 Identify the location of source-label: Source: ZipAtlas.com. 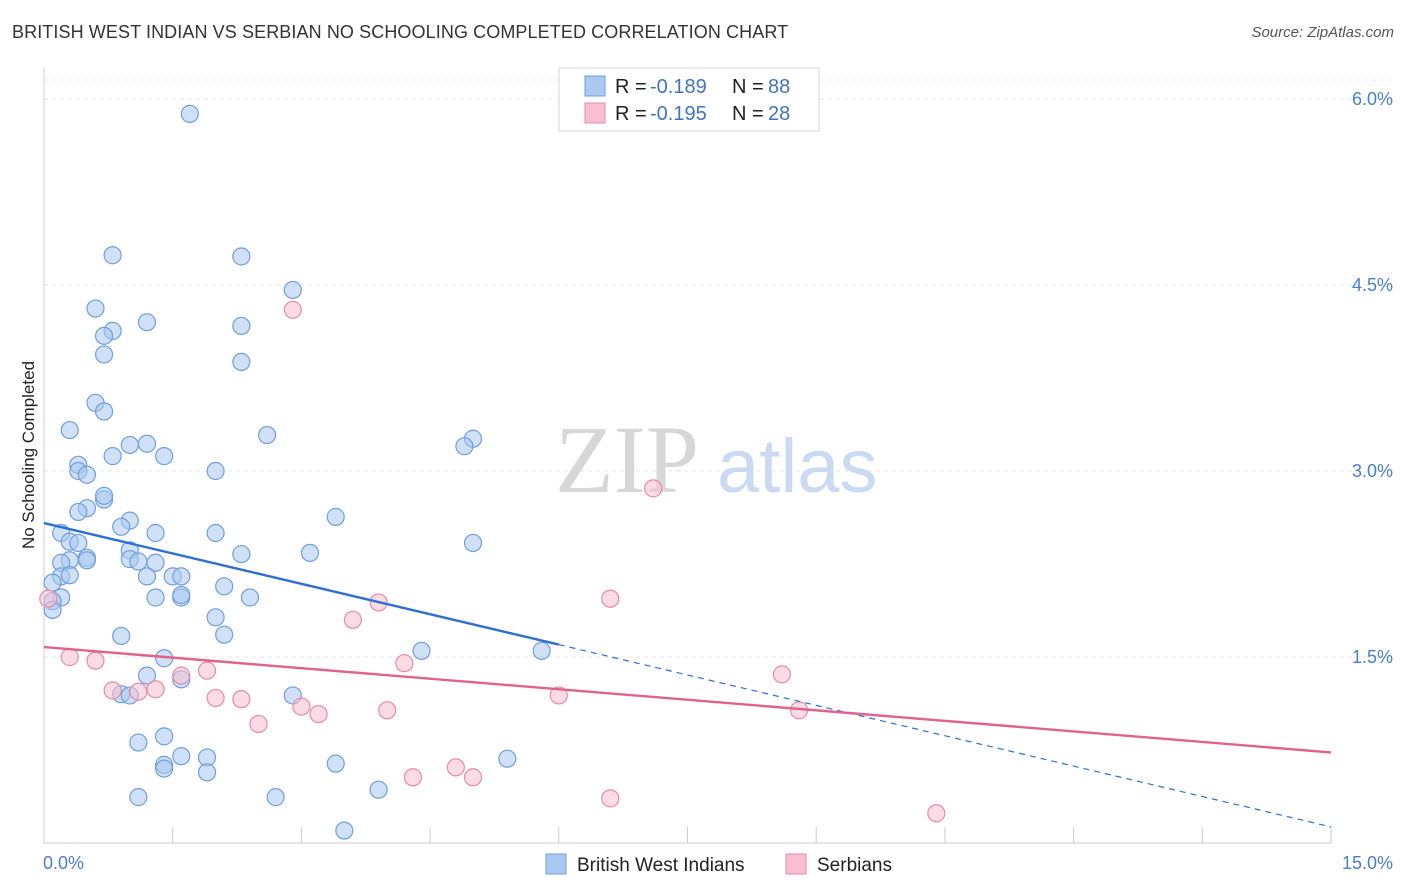
(1322, 32).